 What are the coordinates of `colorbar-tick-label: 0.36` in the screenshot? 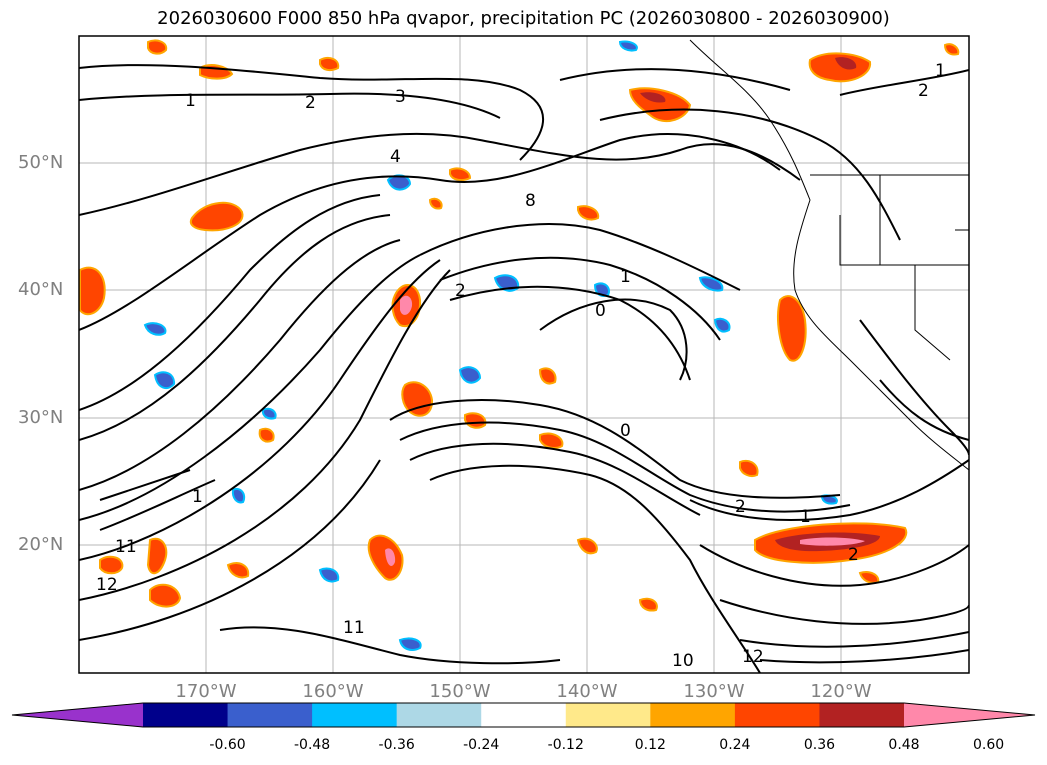 It's located at (819, 745).